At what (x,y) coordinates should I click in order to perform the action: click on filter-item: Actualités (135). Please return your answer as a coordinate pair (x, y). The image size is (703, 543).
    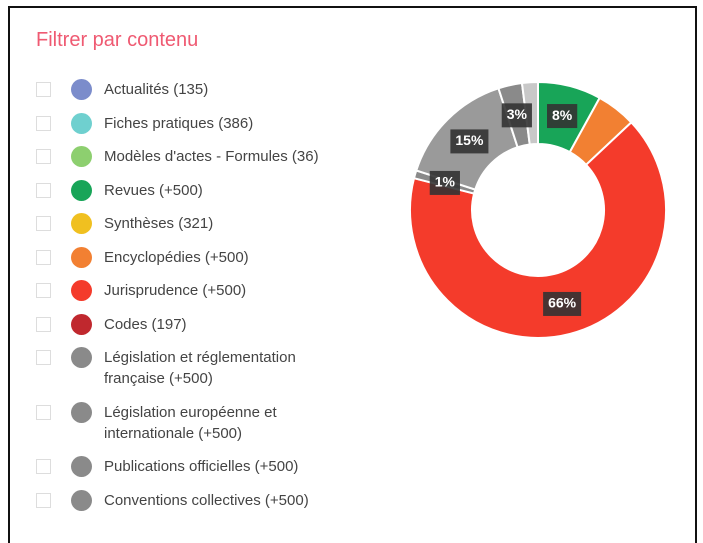
    Looking at the image, I should click on (196, 96).